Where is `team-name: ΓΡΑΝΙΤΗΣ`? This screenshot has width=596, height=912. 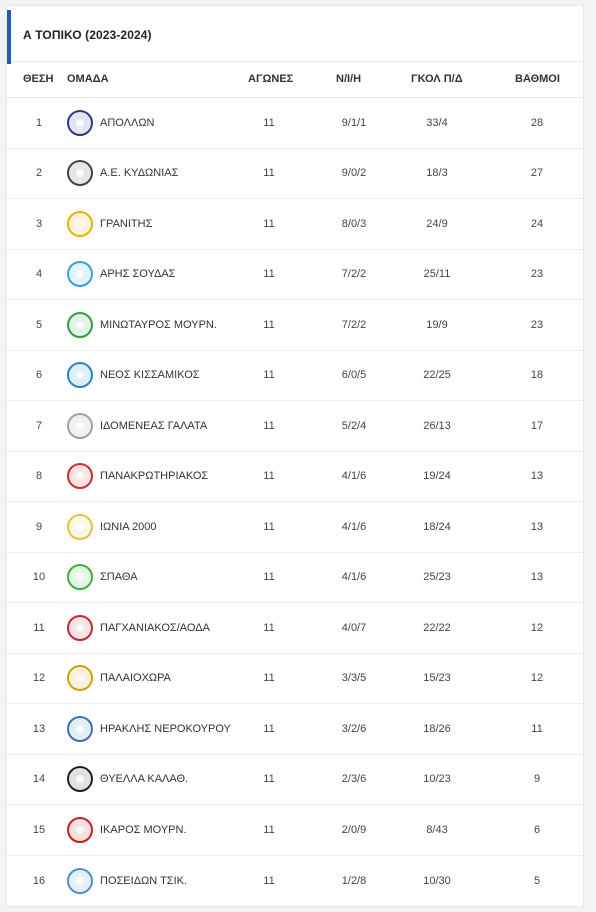
team-name: ΓΡΑΝΙΤΗΣ is located at coordinates (126, 223).